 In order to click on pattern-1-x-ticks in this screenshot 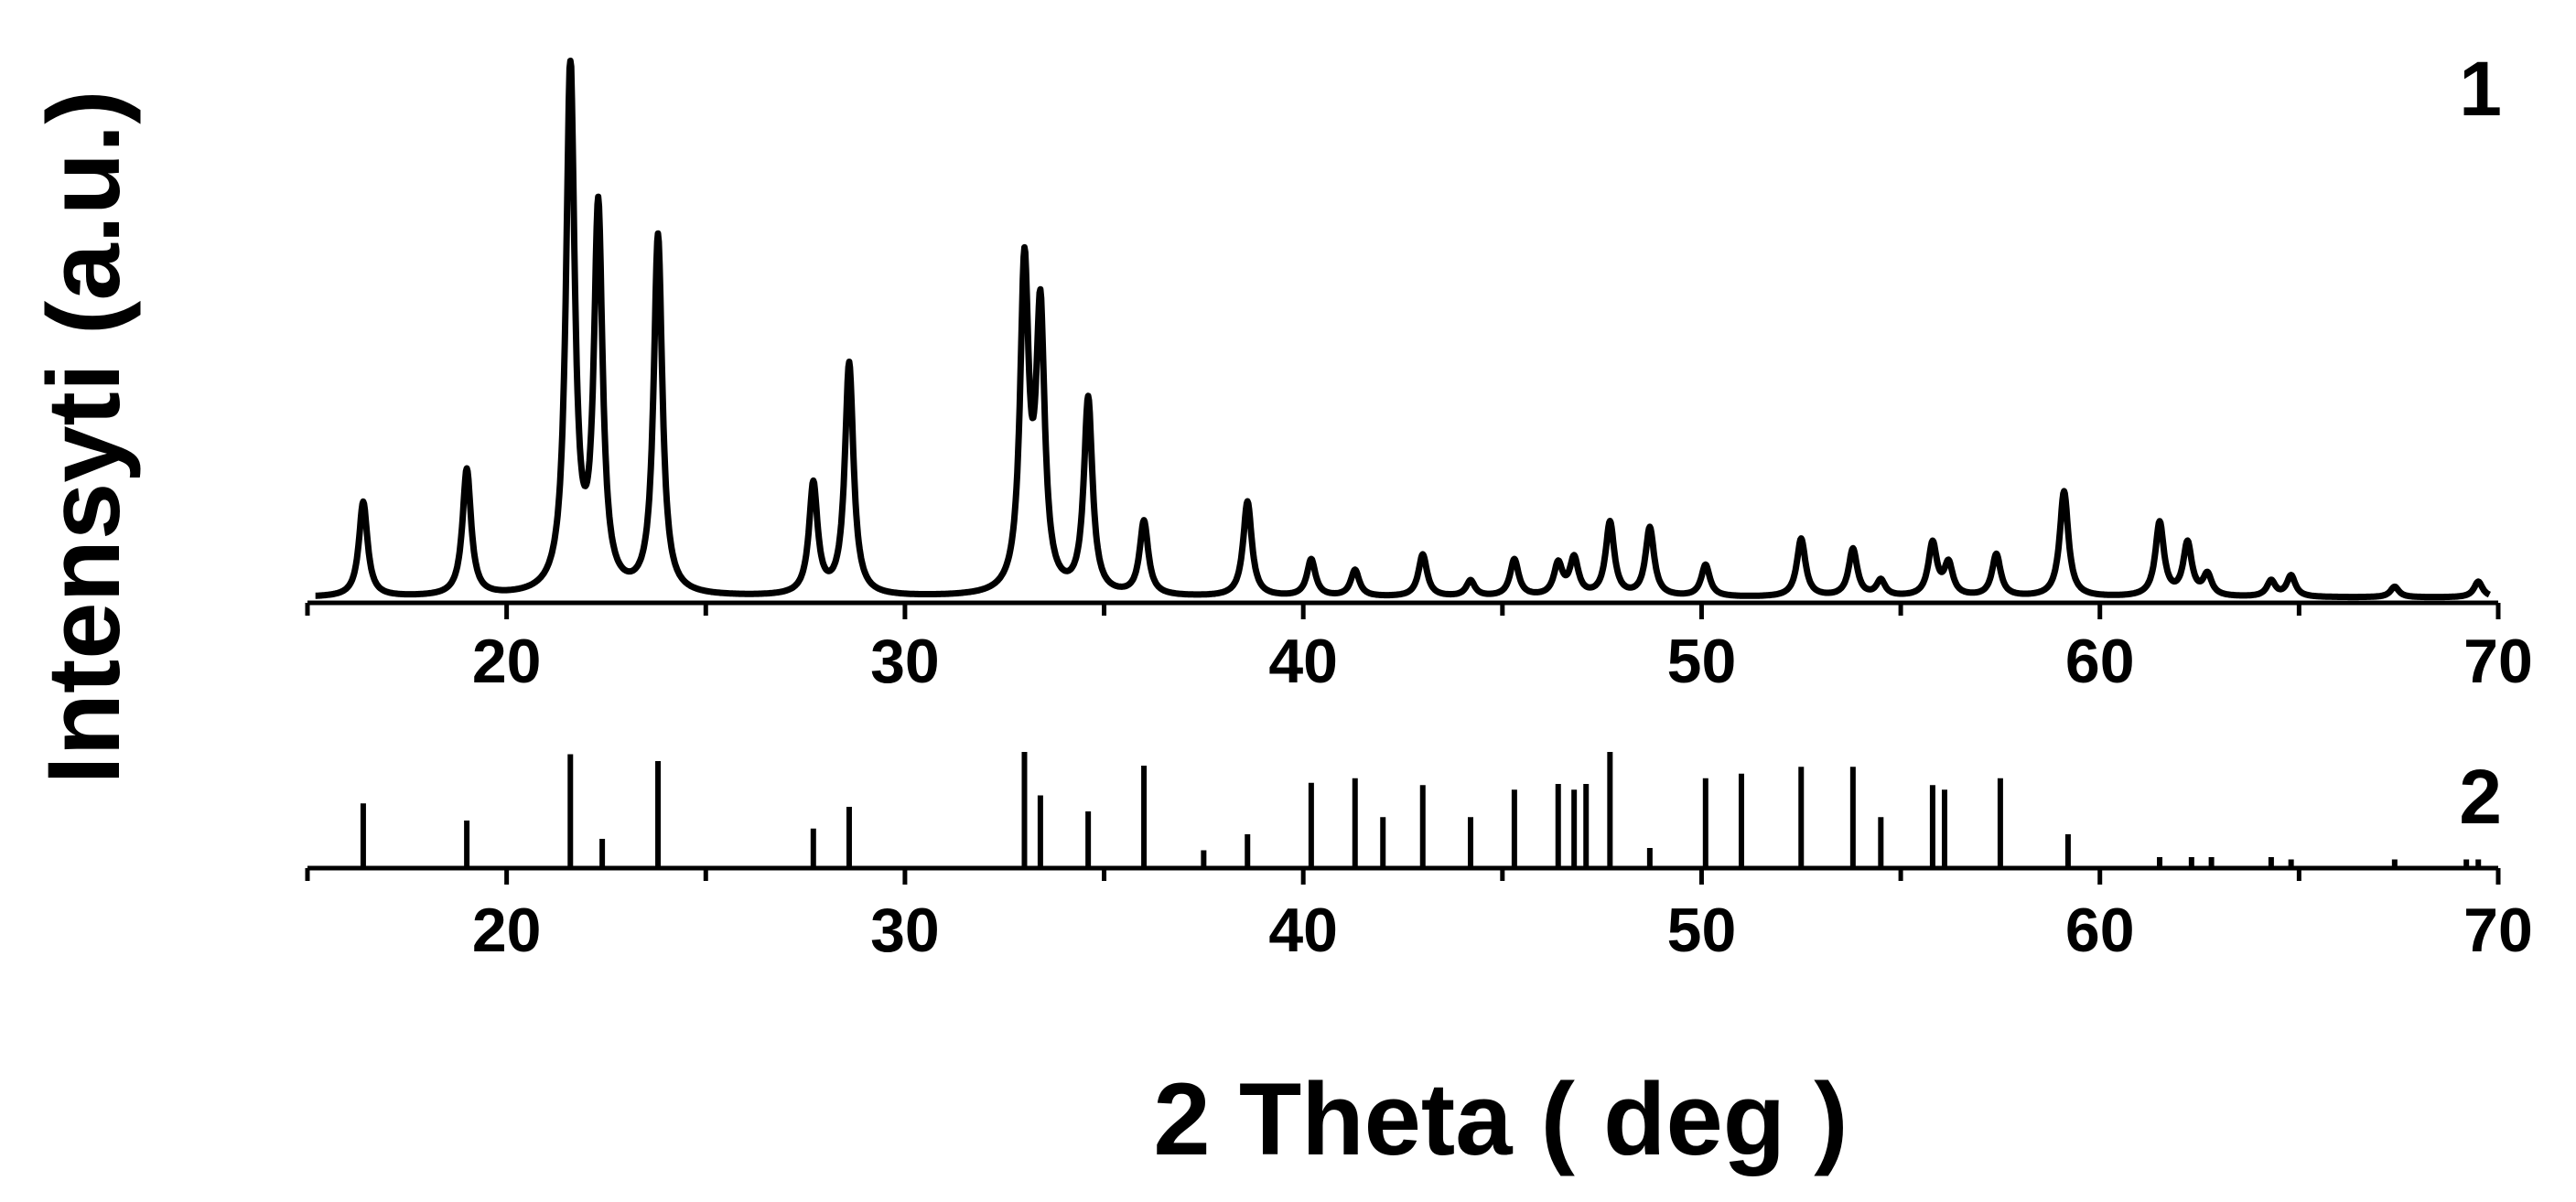, I will do `click(1403, 611)`.